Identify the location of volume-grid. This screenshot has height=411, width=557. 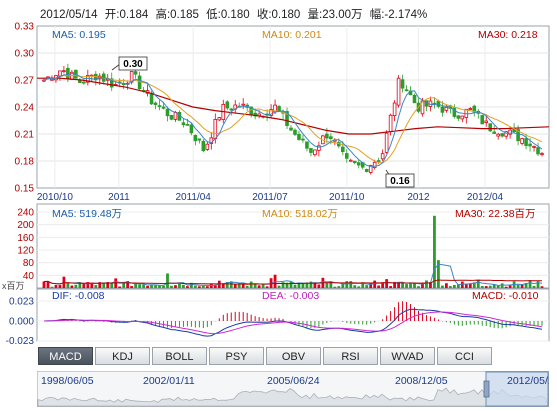
(293, 243).